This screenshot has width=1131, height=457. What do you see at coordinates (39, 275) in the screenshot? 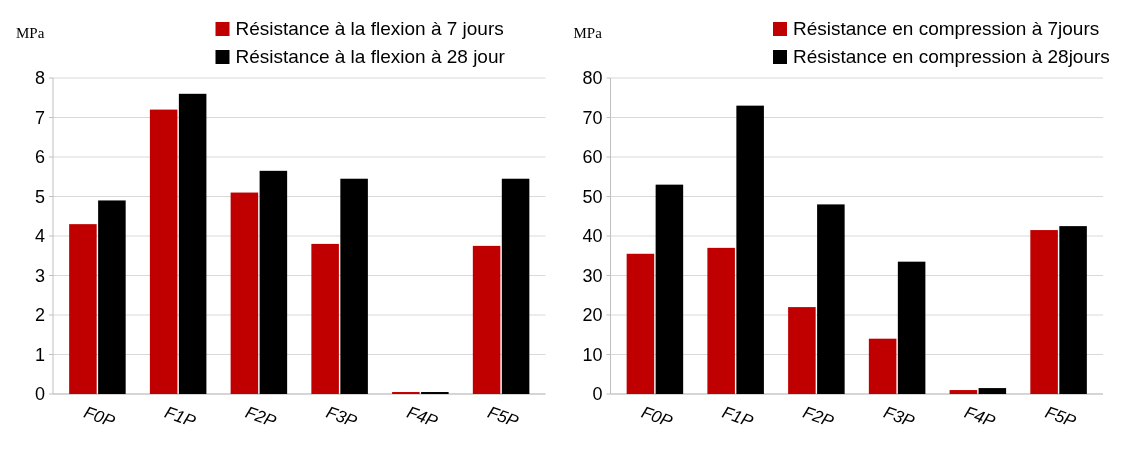
I see `y-tick-label: 3` at bounding box center [39, 275].